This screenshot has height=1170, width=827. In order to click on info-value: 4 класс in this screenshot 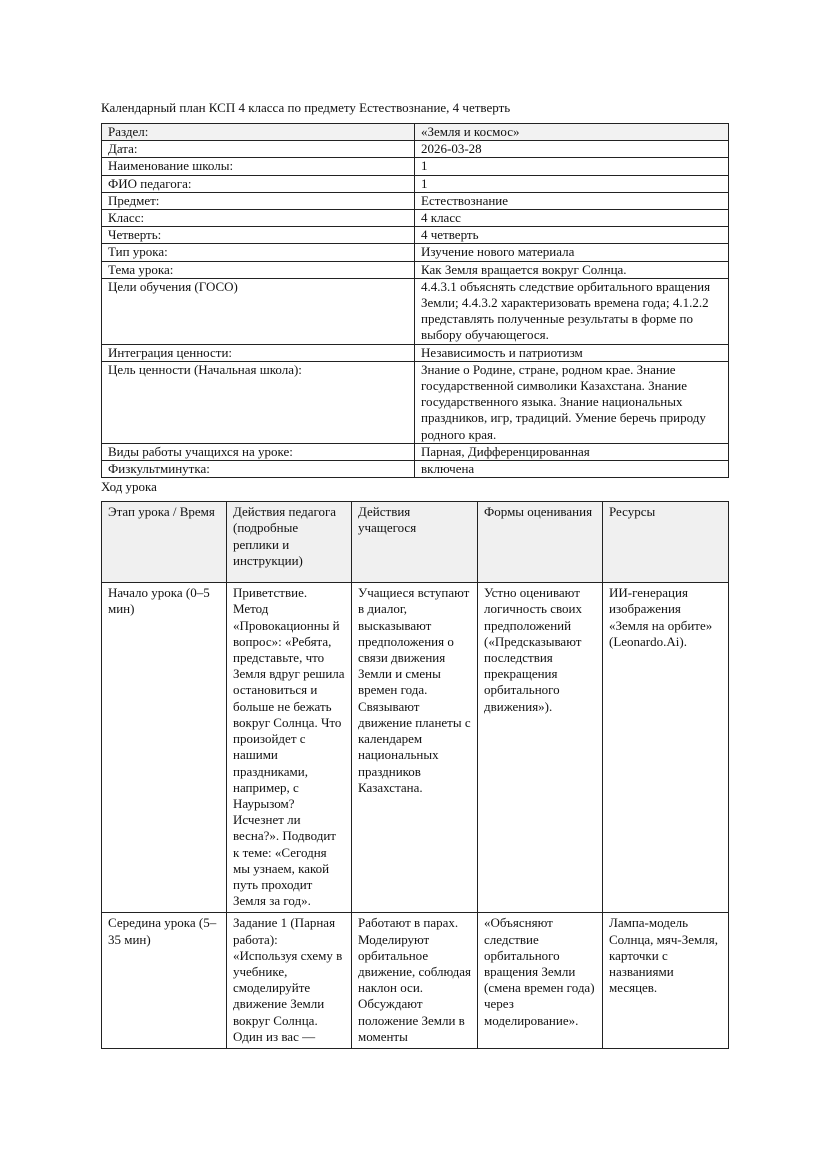, I will do `click(571, 218)`.